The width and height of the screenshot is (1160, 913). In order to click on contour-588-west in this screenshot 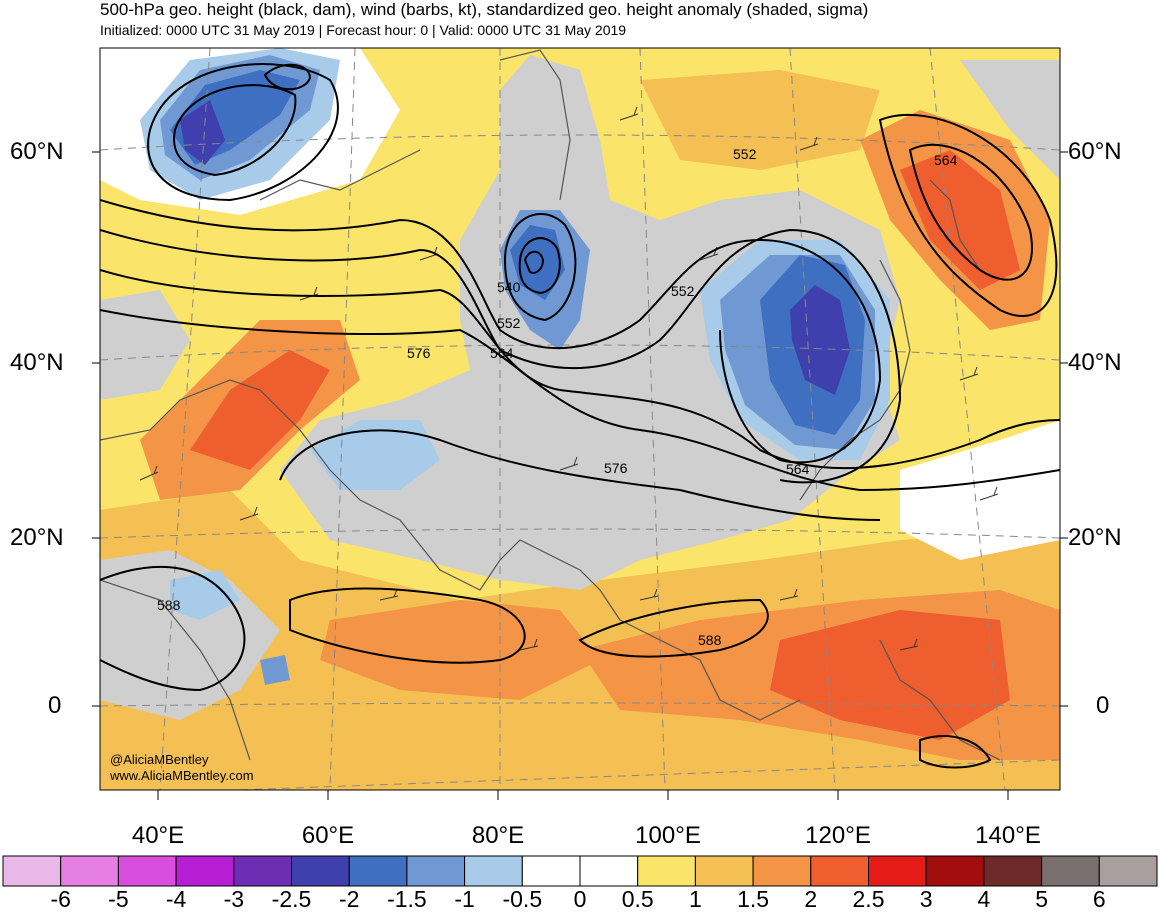, I will do `click(173, 628)`.